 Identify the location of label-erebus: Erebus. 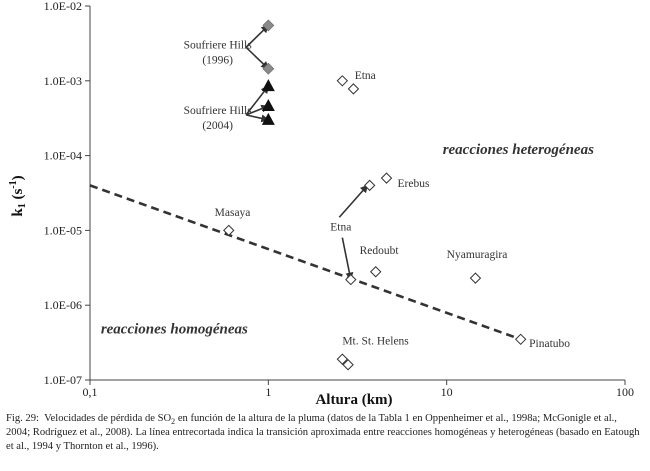
(413, 184).